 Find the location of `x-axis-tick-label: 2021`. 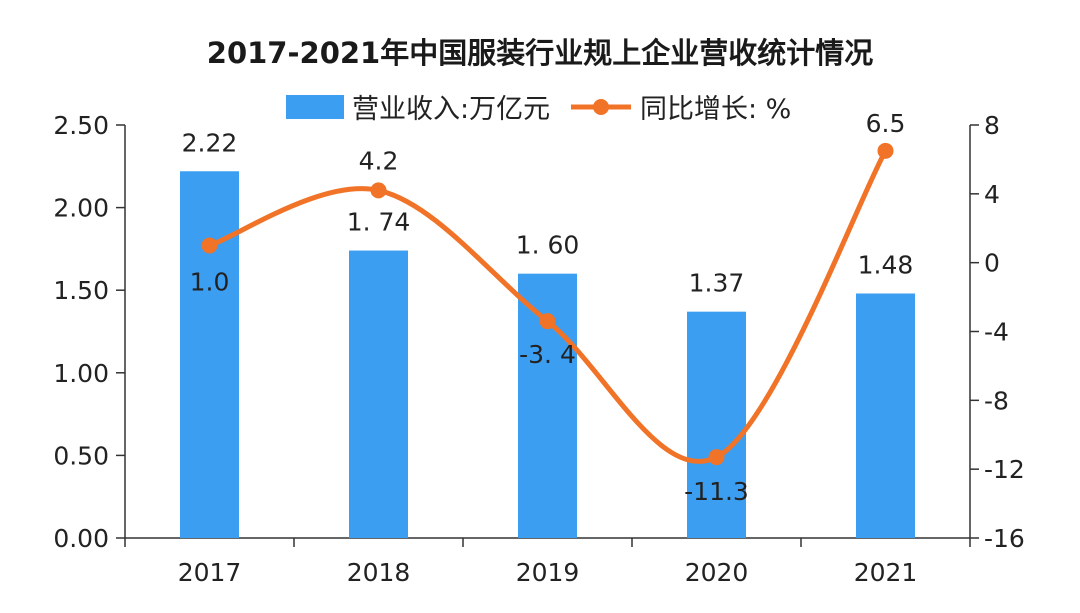

x-axis-tick-label: 2021 is located at coordinates (886, 572).